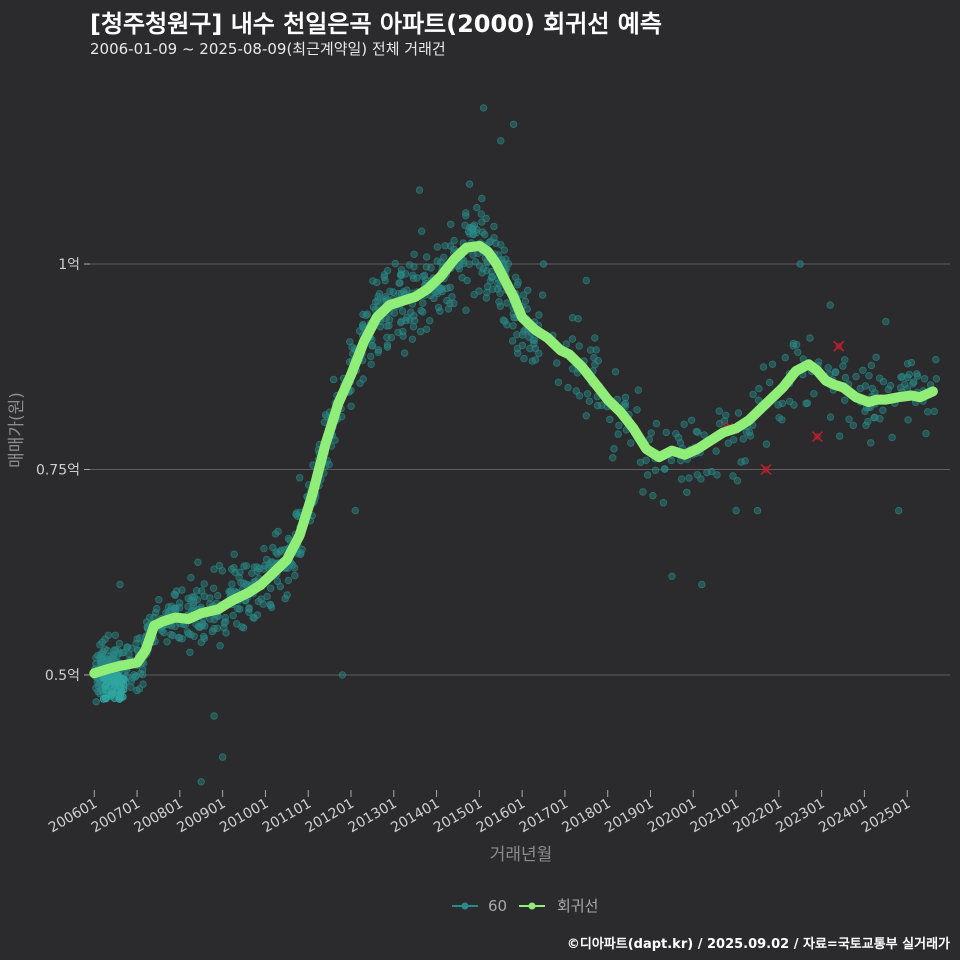  I want to click on cancelled-marks, so click(783, 408).